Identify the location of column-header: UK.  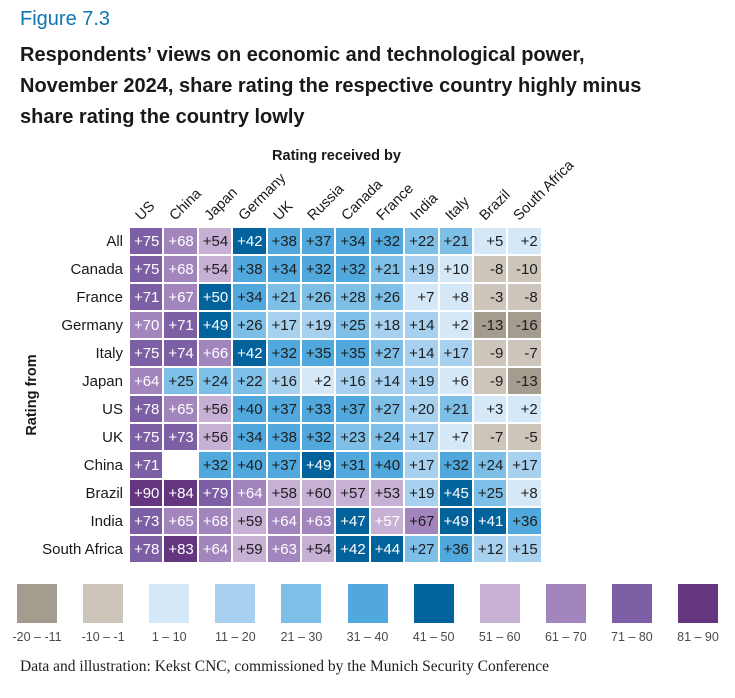
(283, 211).